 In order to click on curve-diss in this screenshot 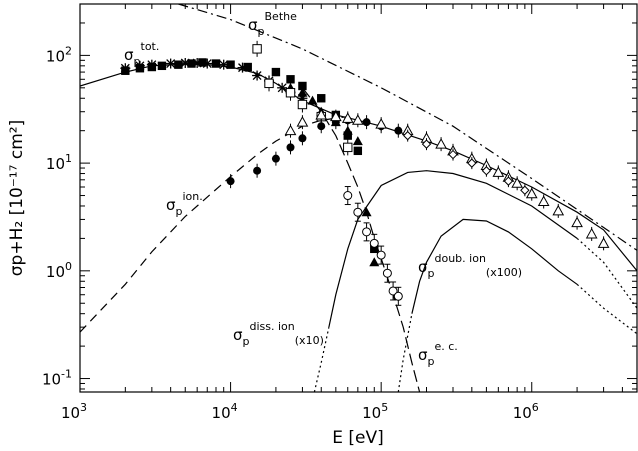, I will do `click(453, 249)`.